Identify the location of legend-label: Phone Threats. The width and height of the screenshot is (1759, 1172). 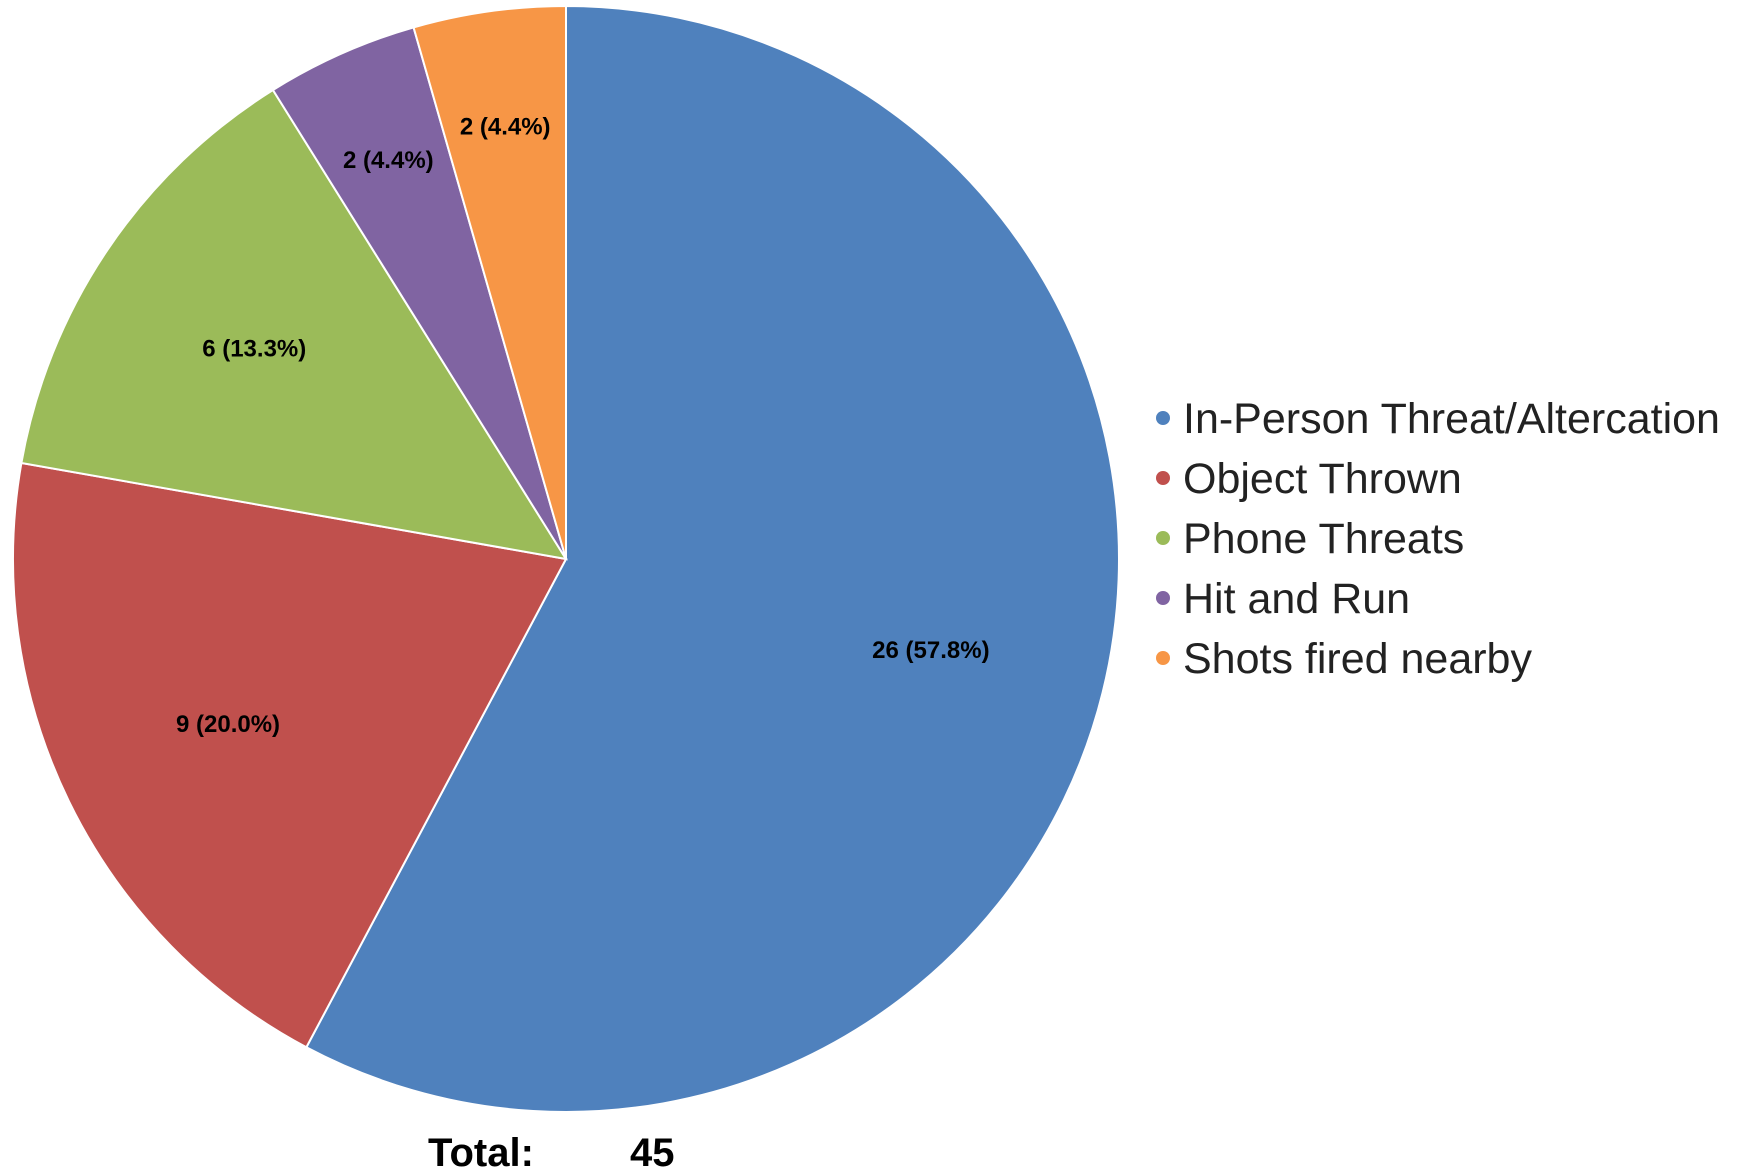
(1323, 539).